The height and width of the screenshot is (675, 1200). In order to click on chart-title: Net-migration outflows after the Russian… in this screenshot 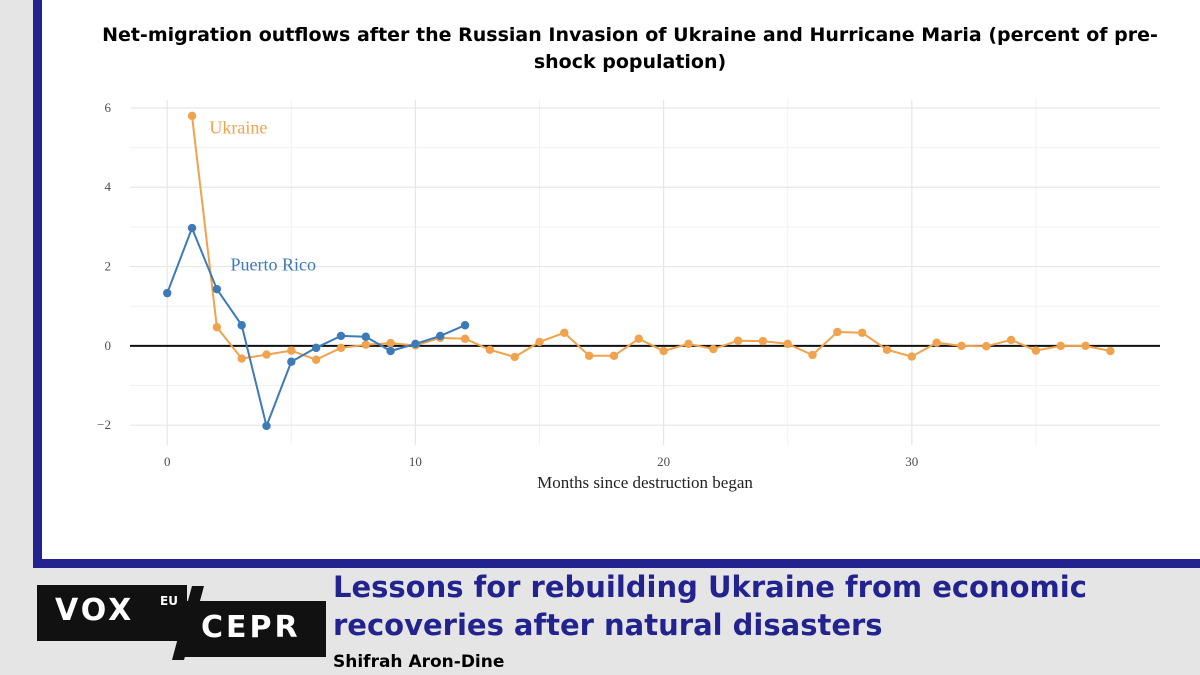, I will do `click(630, 48)`.